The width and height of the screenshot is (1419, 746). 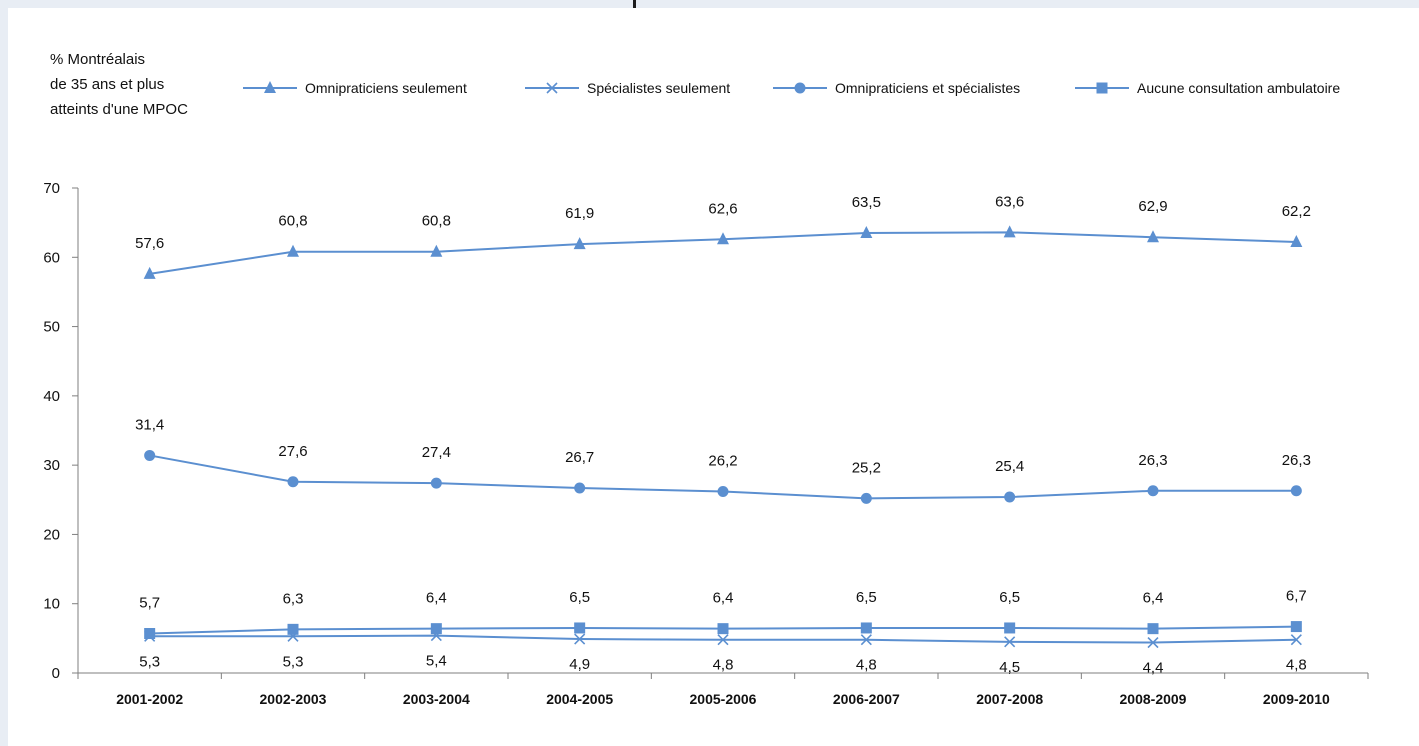 What do you see at coordinates (51, 465) in the screenshot?
I see `y-tick-label: 30` at bounding box center [51, 465].